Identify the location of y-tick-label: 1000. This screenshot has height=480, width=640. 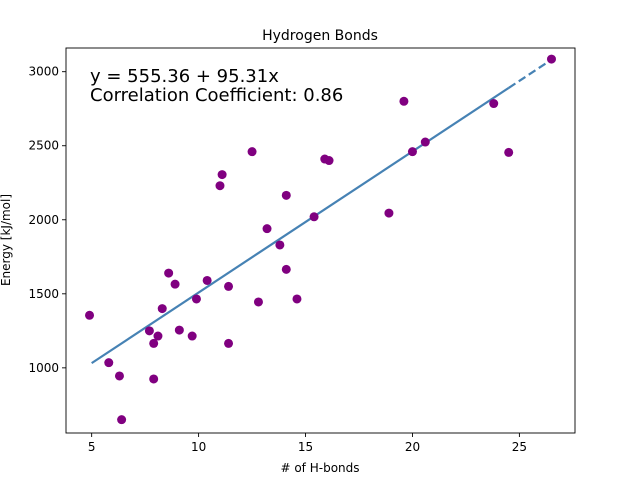
(43, 368).